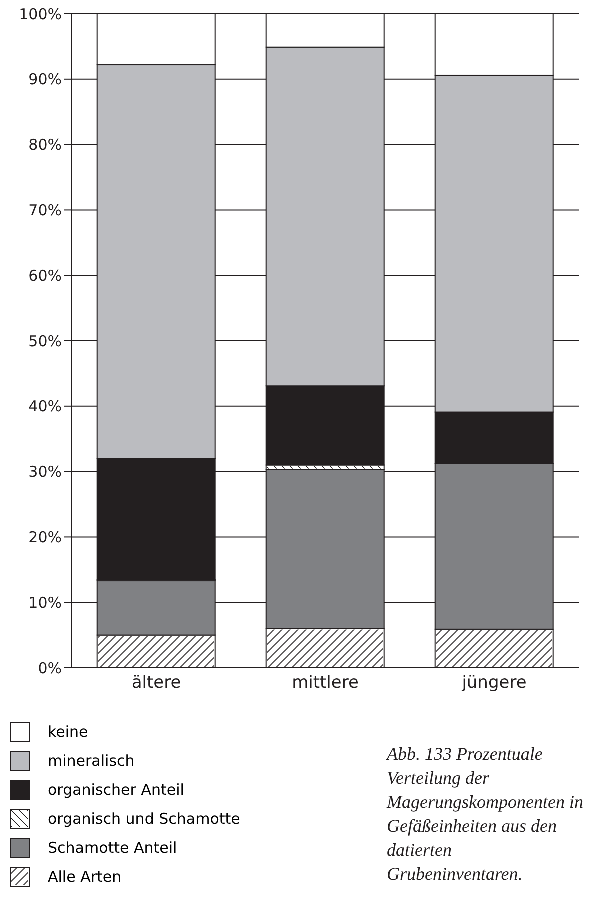  Describe the element at coordinates (45, 537) in the screenshot. I see `y-tick-label: 20%` at that location.